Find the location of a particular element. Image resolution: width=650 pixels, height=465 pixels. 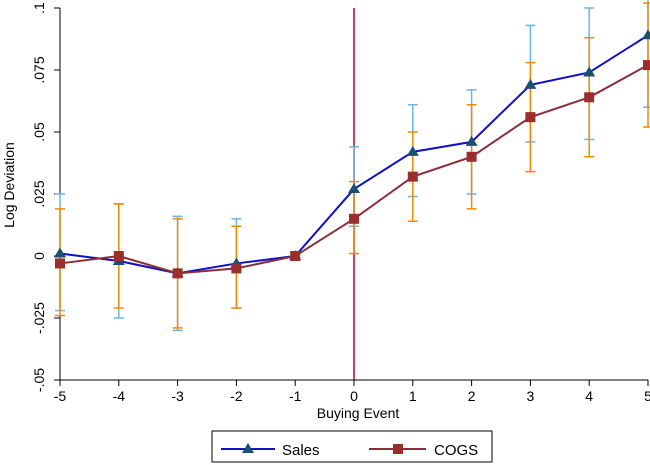

x-tick-label: 2 is located at coordinates (472, 396).